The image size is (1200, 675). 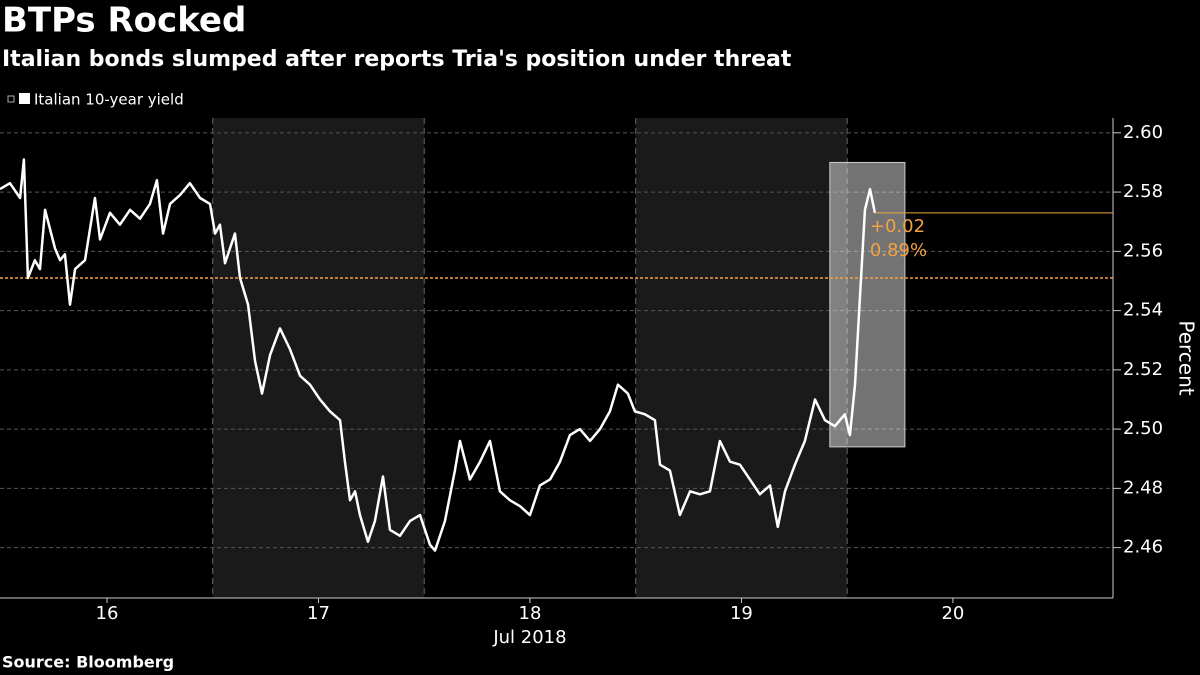 I want to click on y-tick-label: 2.60, so click(x=1143, y=132).